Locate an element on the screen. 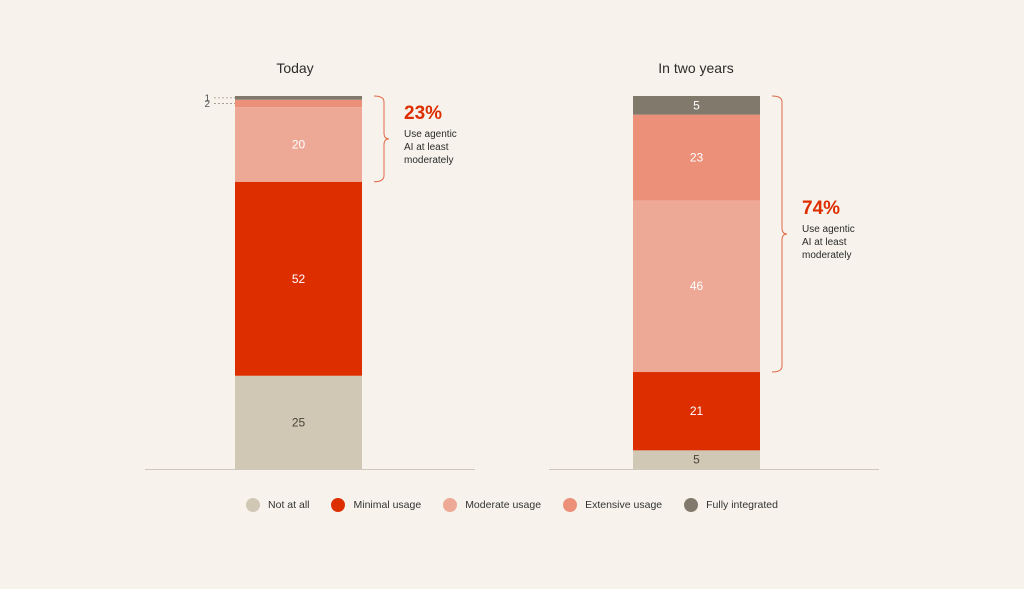 The width and height of the screenshot is (1024, 589). bar-segment-today-moderate-usage is located at coordinates (298, 144).